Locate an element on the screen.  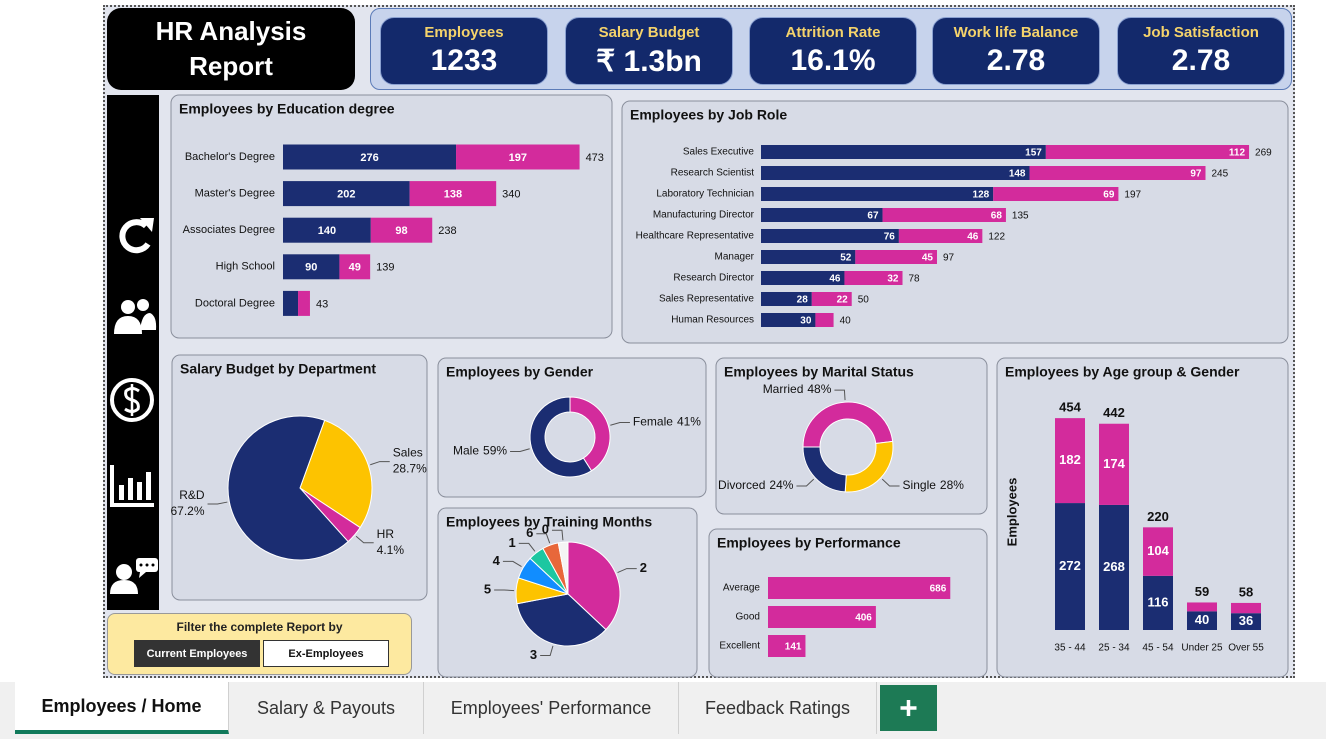
slice-value: 41% is located at coordinates (689, 422).